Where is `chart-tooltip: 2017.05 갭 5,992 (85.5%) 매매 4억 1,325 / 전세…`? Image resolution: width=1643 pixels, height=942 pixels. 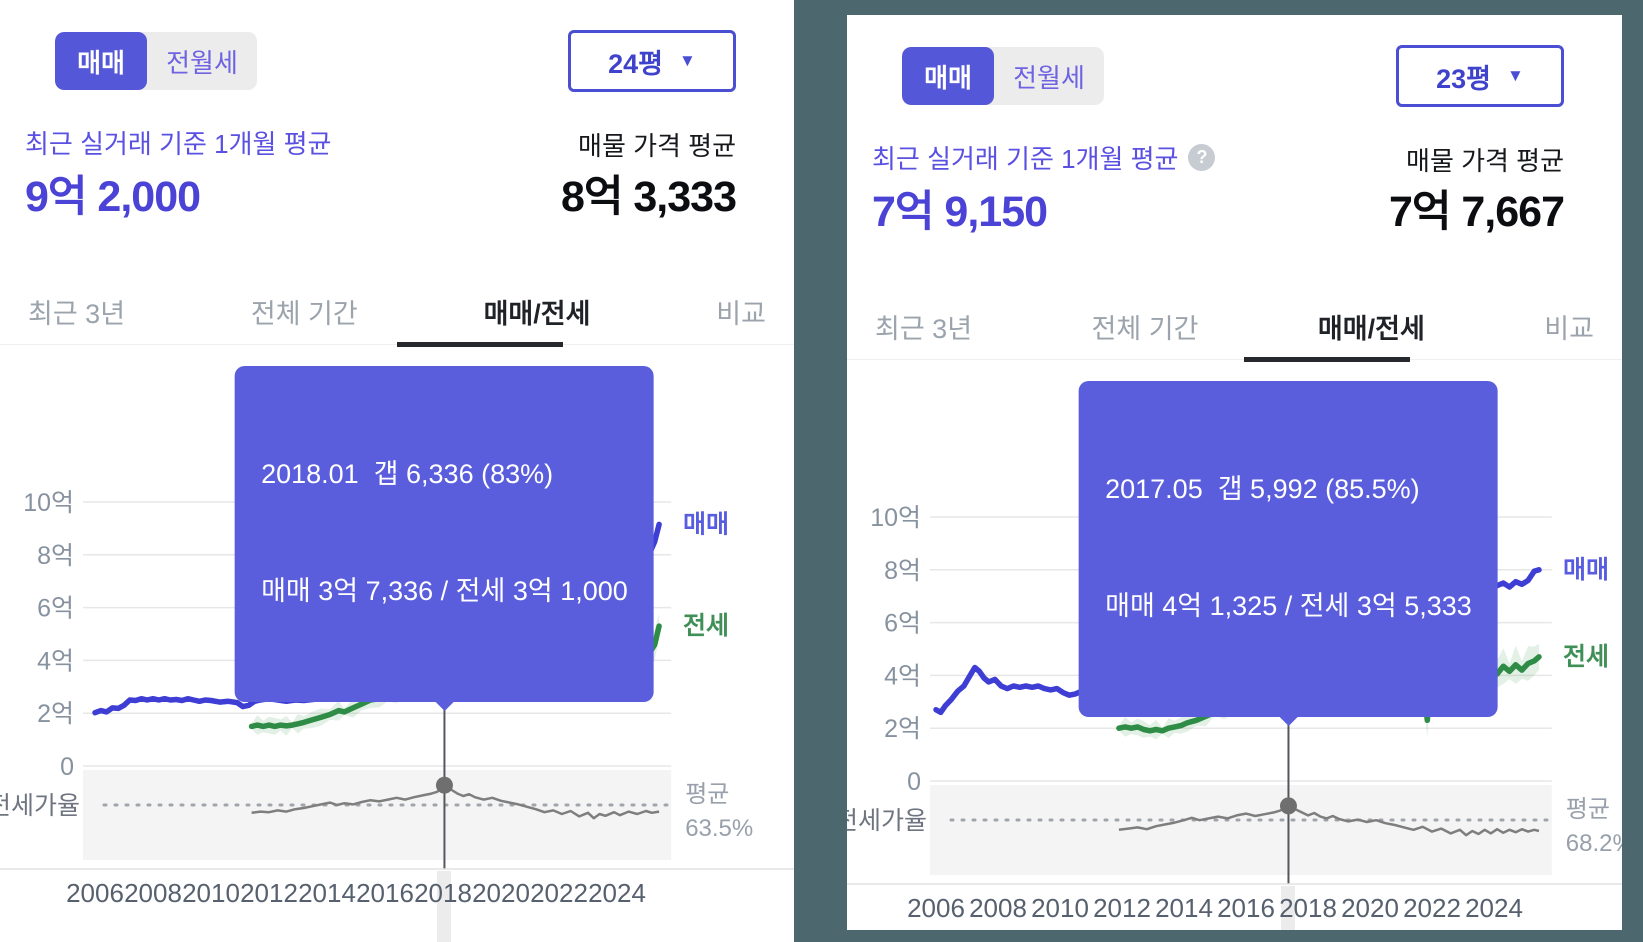
chart-tooltip: 2017.05 갭 5,992 (85.5%) 매매 4억 1,325 / 전세… is located at coordinates (1288, 553).